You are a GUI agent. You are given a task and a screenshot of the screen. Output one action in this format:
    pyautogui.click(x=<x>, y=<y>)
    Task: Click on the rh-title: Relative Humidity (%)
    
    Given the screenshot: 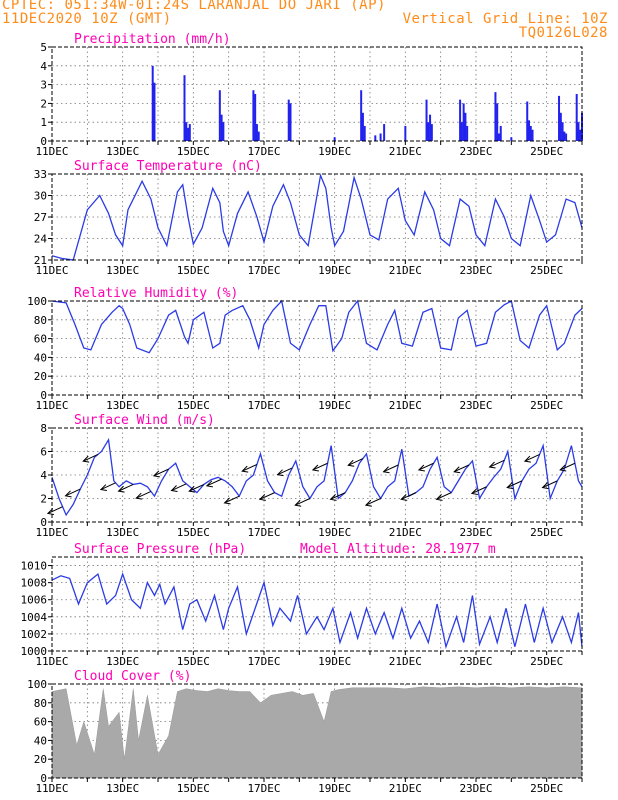 What is the action you would take?
    pyautogui.click(x=156, y=293)
    